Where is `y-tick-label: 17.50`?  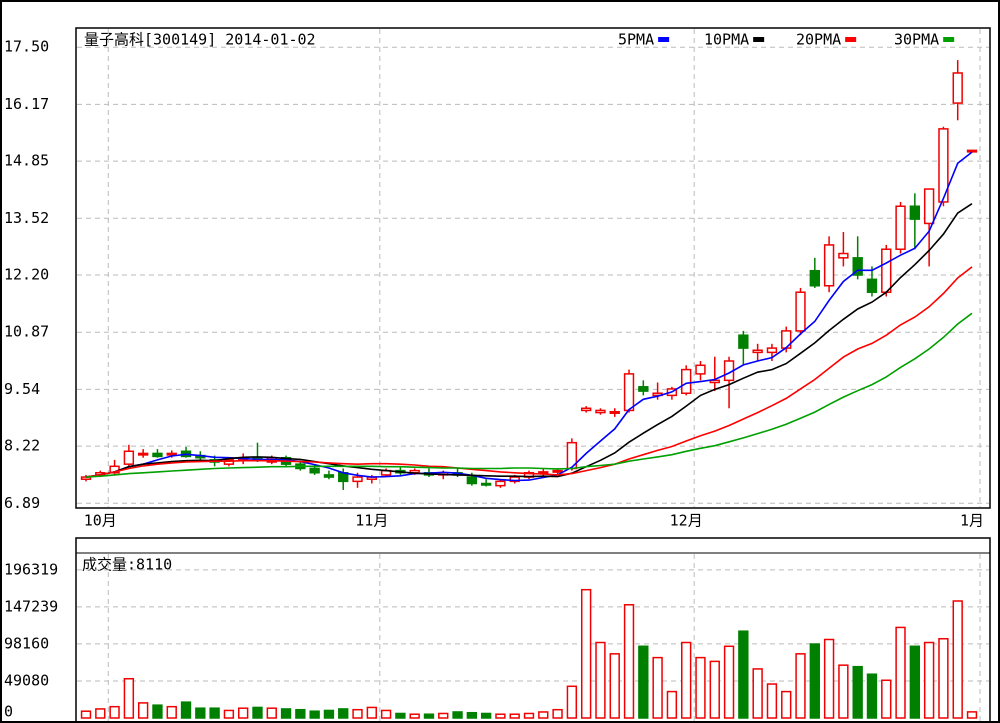 y-tick-label: 17.50 is located at coordinates (26, 47).